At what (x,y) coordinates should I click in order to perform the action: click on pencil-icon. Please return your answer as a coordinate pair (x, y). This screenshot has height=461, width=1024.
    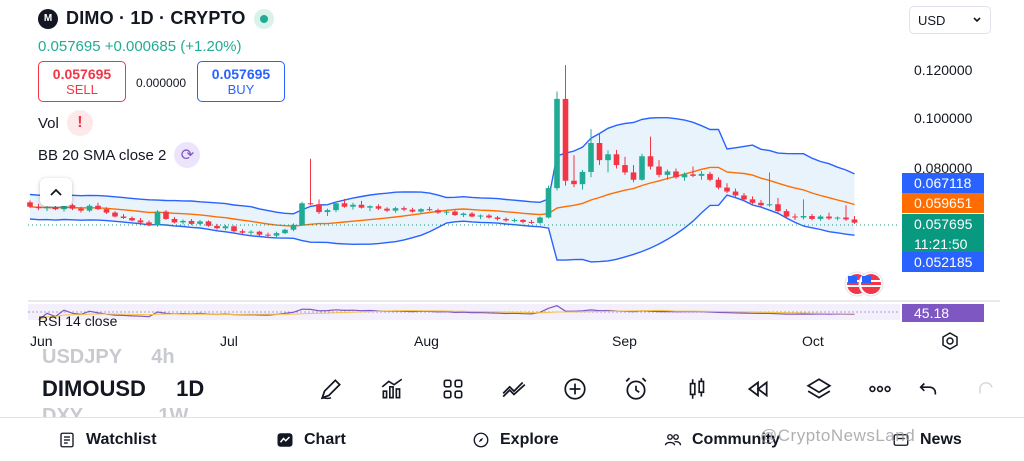
    Looking at the image, I should click on (330, 389).